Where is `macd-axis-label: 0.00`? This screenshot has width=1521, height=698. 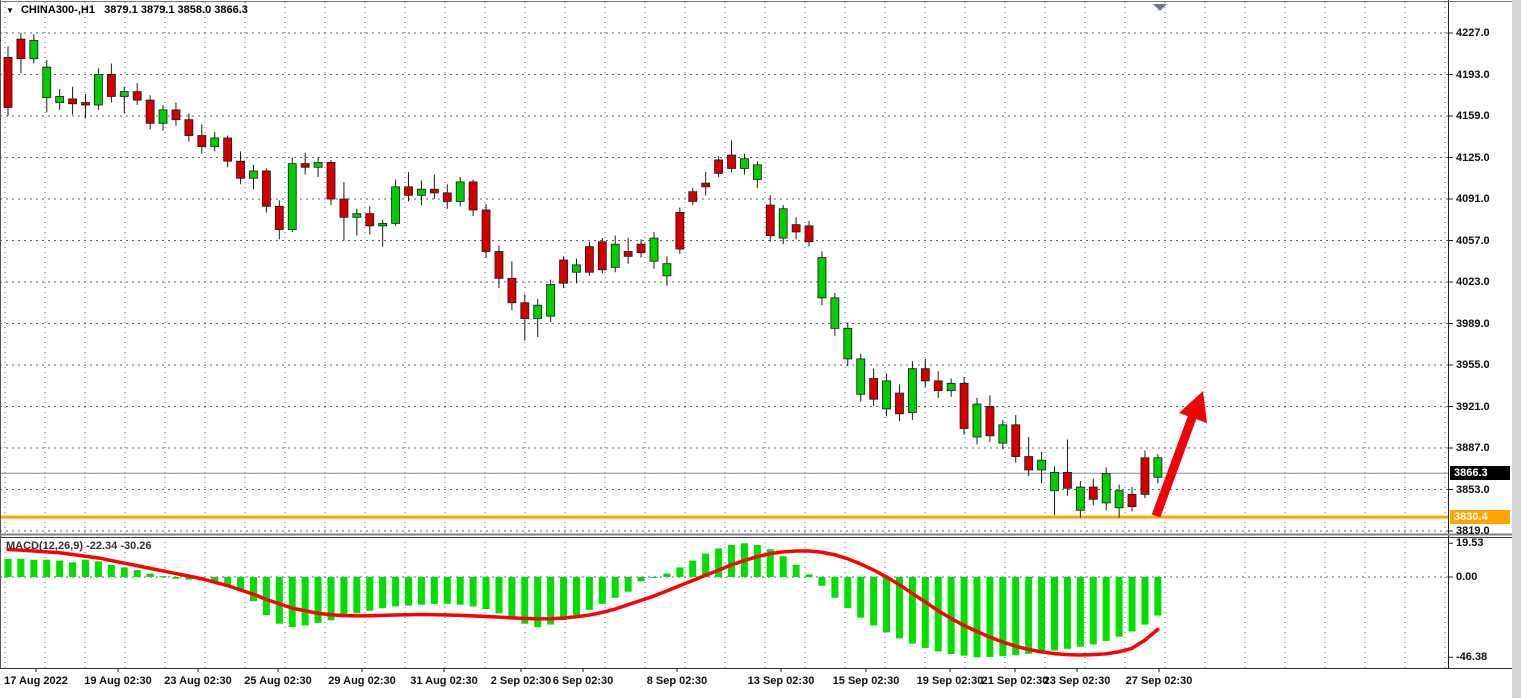 macd-axis-label: 0.00 is located at coordinates (1467, 577).